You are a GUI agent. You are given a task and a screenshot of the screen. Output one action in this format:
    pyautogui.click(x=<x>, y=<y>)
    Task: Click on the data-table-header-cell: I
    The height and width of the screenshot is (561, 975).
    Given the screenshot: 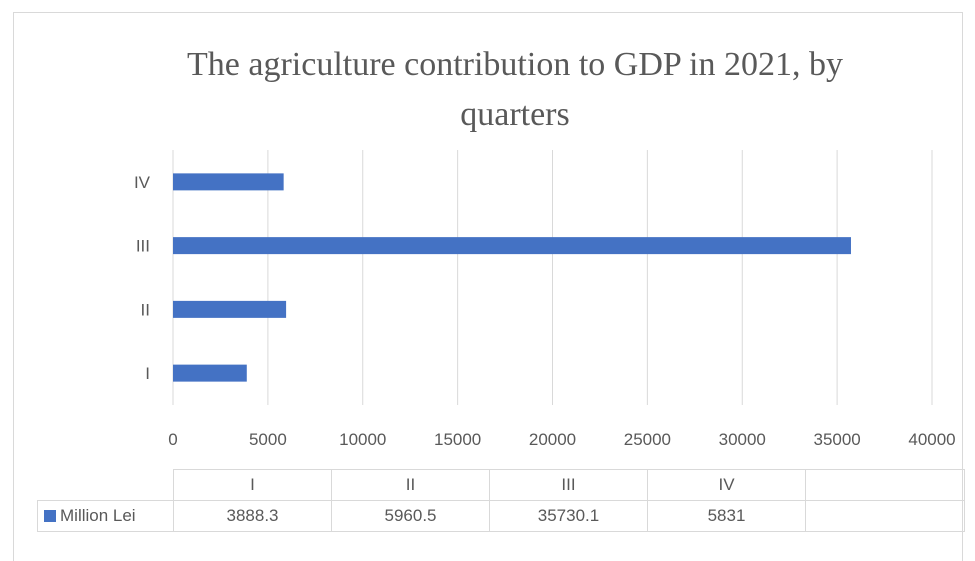 What is the action you would take?
    pyautogui.click(x=252, y=485)
    